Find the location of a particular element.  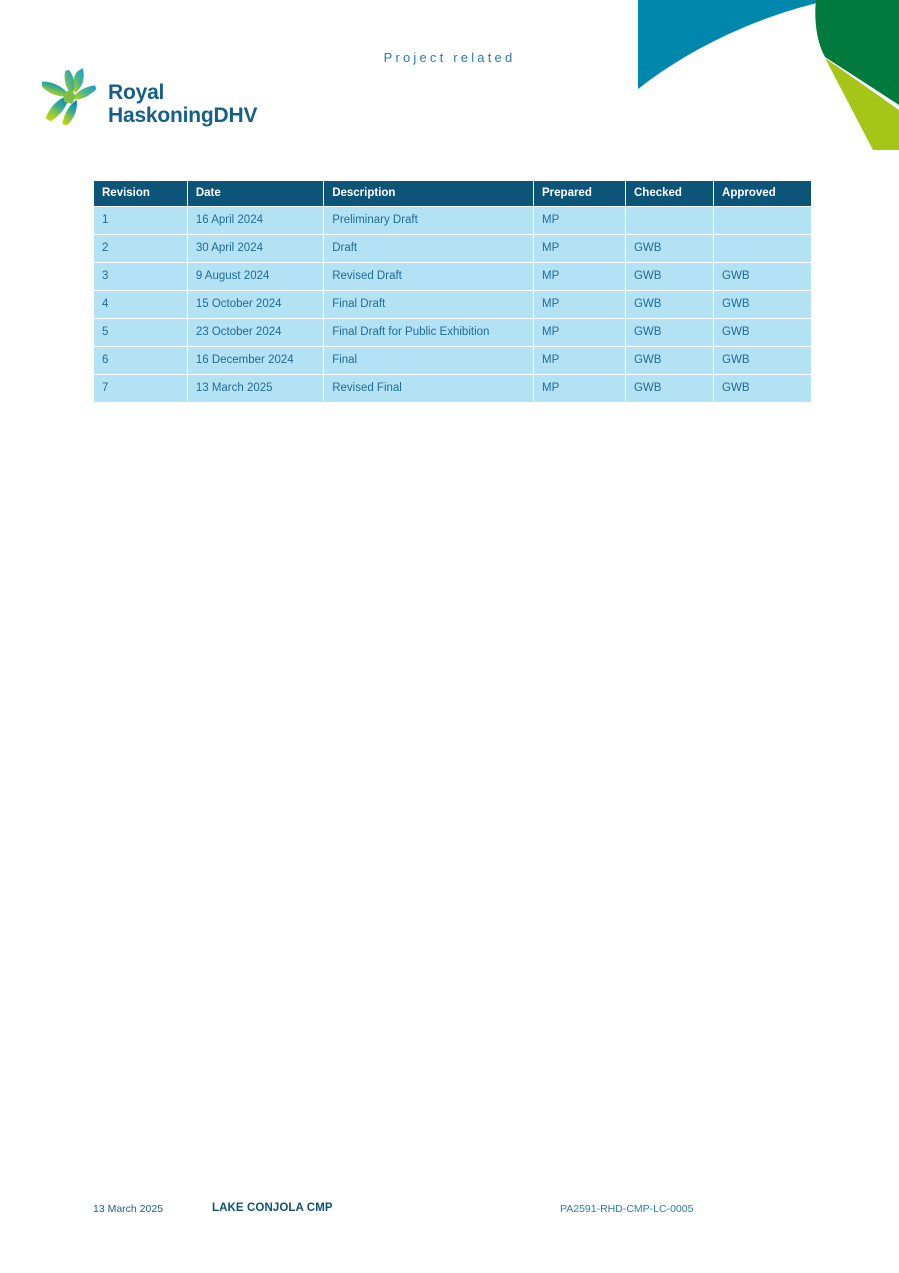

column-header-checked: Checked is located at coordinates (669, 193).